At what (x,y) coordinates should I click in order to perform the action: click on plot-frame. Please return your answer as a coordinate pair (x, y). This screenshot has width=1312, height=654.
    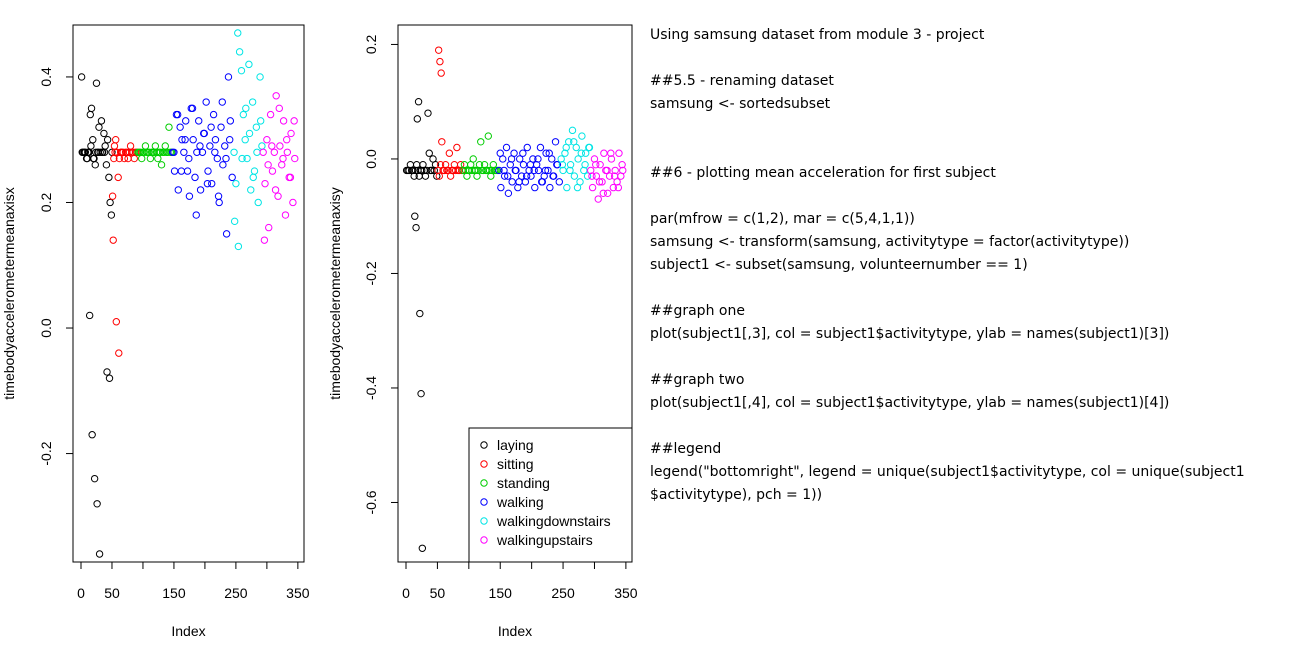
    Looking at the image, I should click on (188, 293).